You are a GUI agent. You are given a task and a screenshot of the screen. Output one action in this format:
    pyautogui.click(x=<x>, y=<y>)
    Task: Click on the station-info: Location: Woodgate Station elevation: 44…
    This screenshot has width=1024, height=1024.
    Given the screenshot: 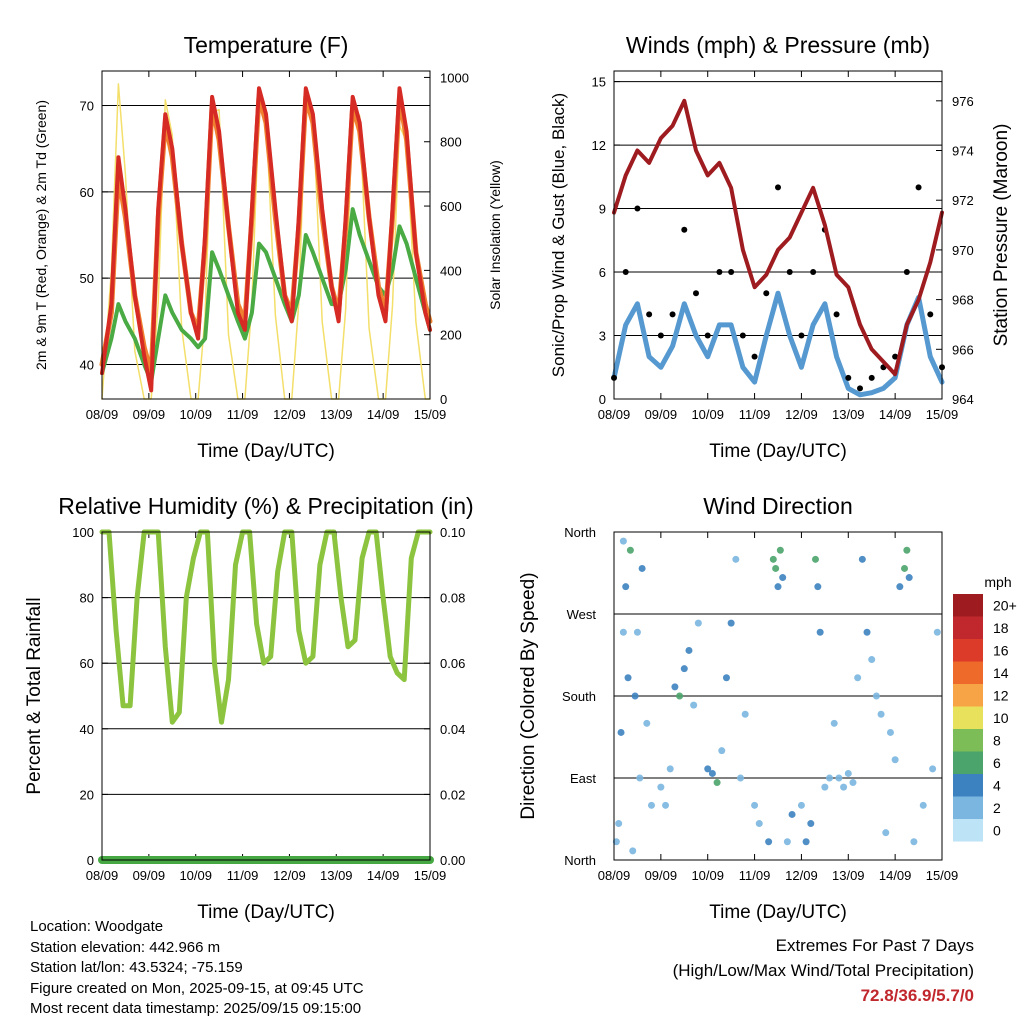 What is the action you would take?
    pyautogui.click(x=197, y=968)
    